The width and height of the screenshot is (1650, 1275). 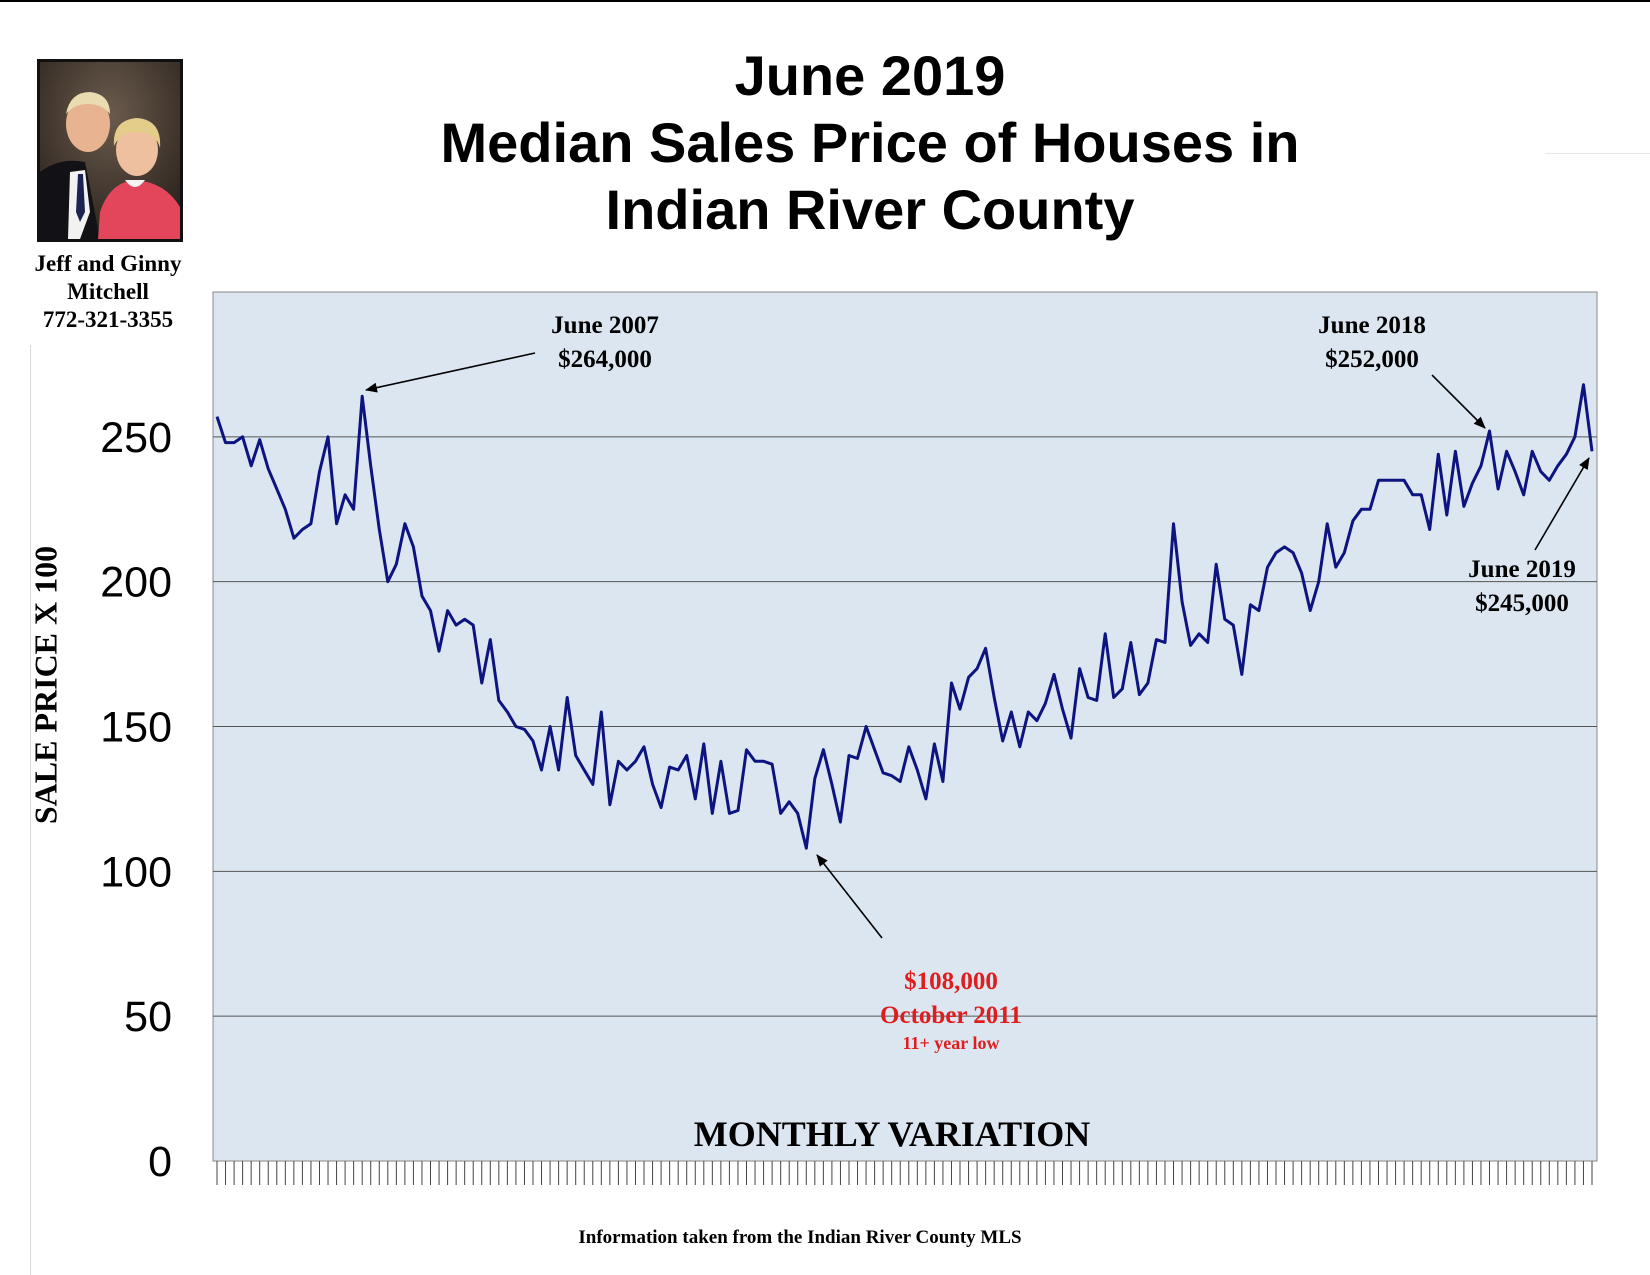 I want to click on title-line-2: Median Sales Price of Houses in, so click(x=870, y=142).